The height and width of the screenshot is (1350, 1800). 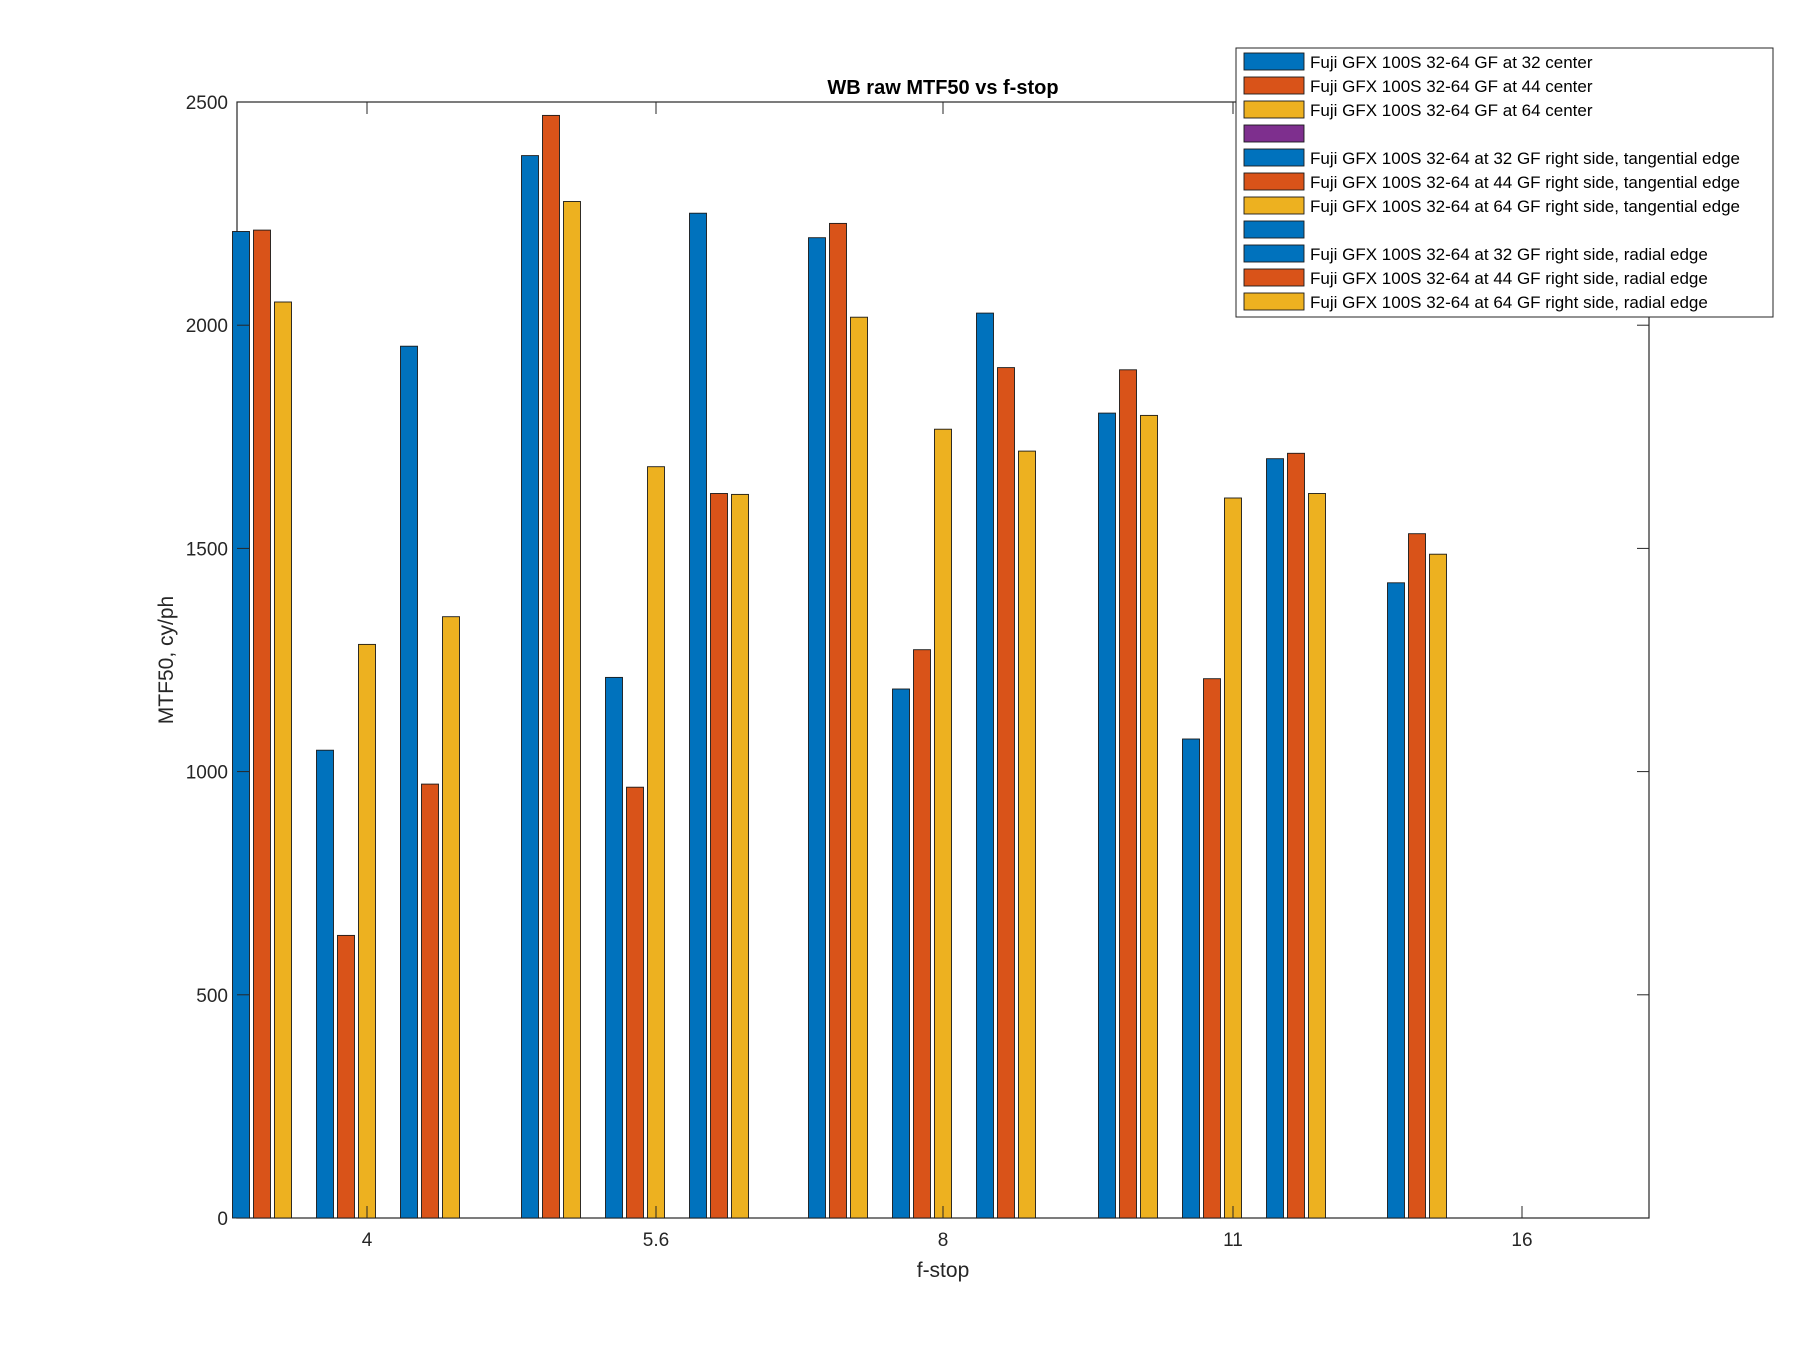 I want to click on bar-8-center-series-b, so click(x=838, y=720).